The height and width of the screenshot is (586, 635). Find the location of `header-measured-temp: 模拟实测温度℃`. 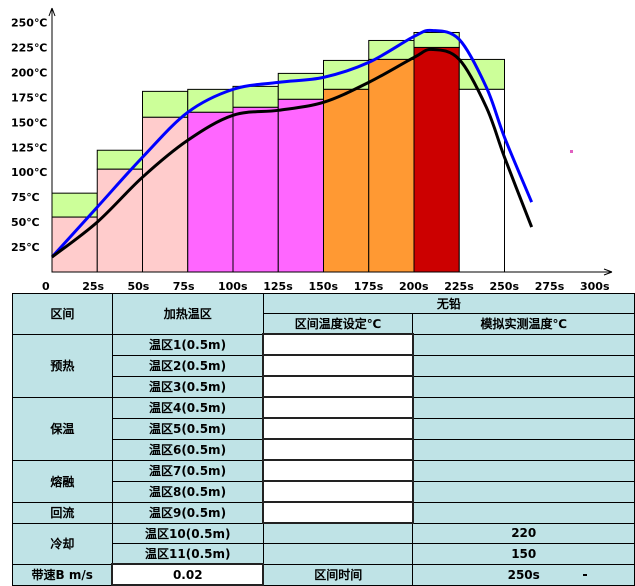

header-measured-temp: 模拟实测温度℃ is located at coordinates (523, 324).